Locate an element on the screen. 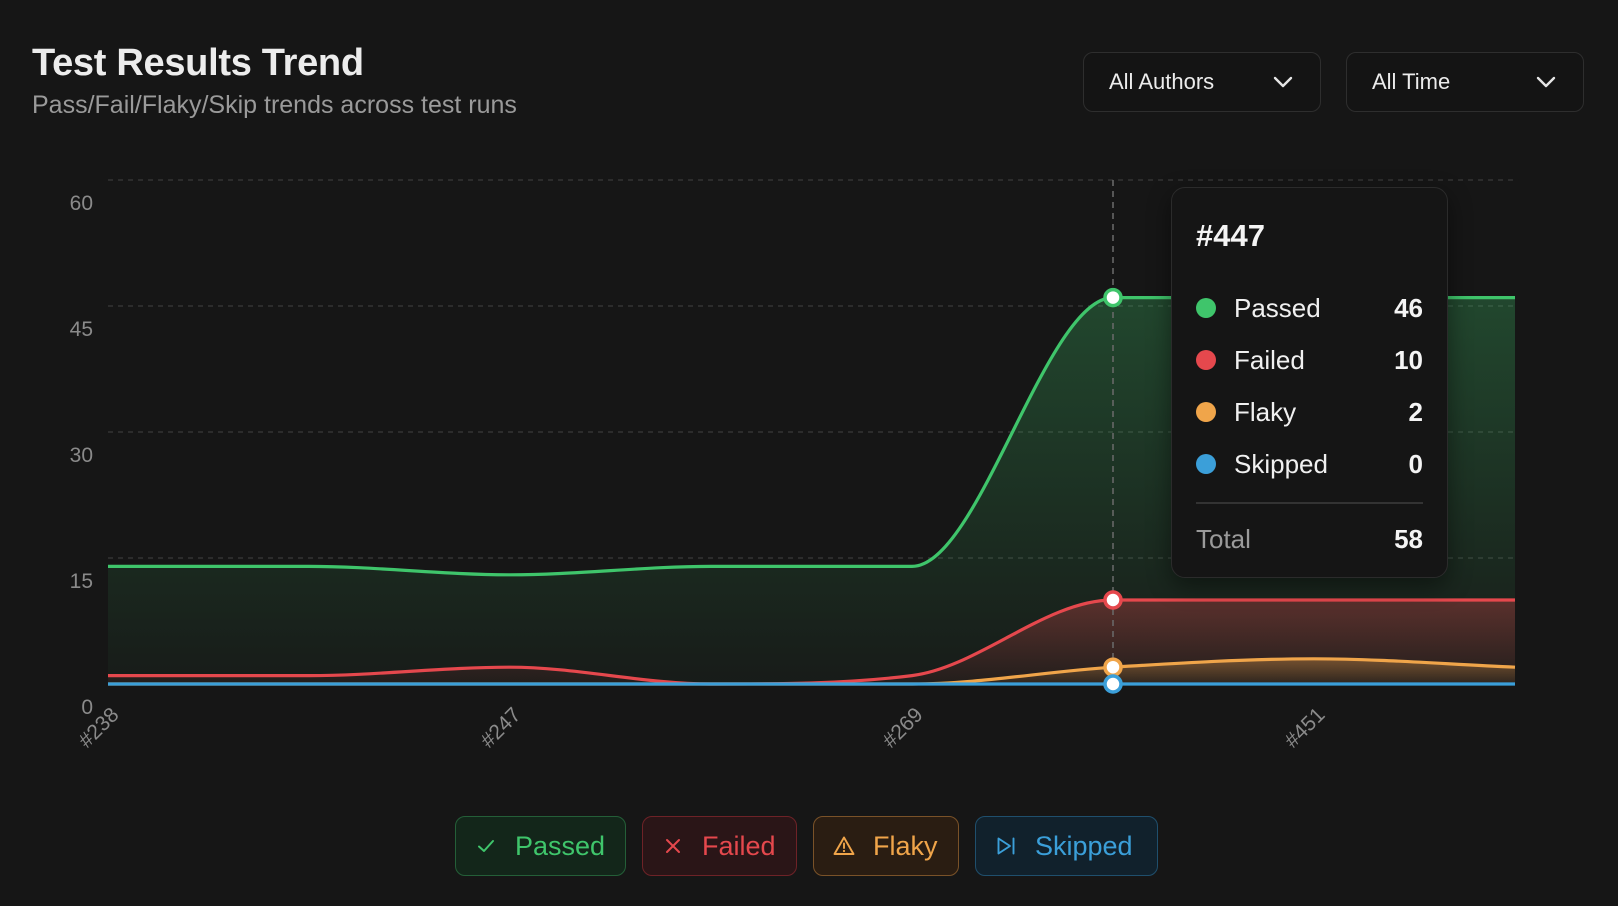 This screenshot has height=906, width=1618. hover-crosshair is located at coordinates (1113, 437).